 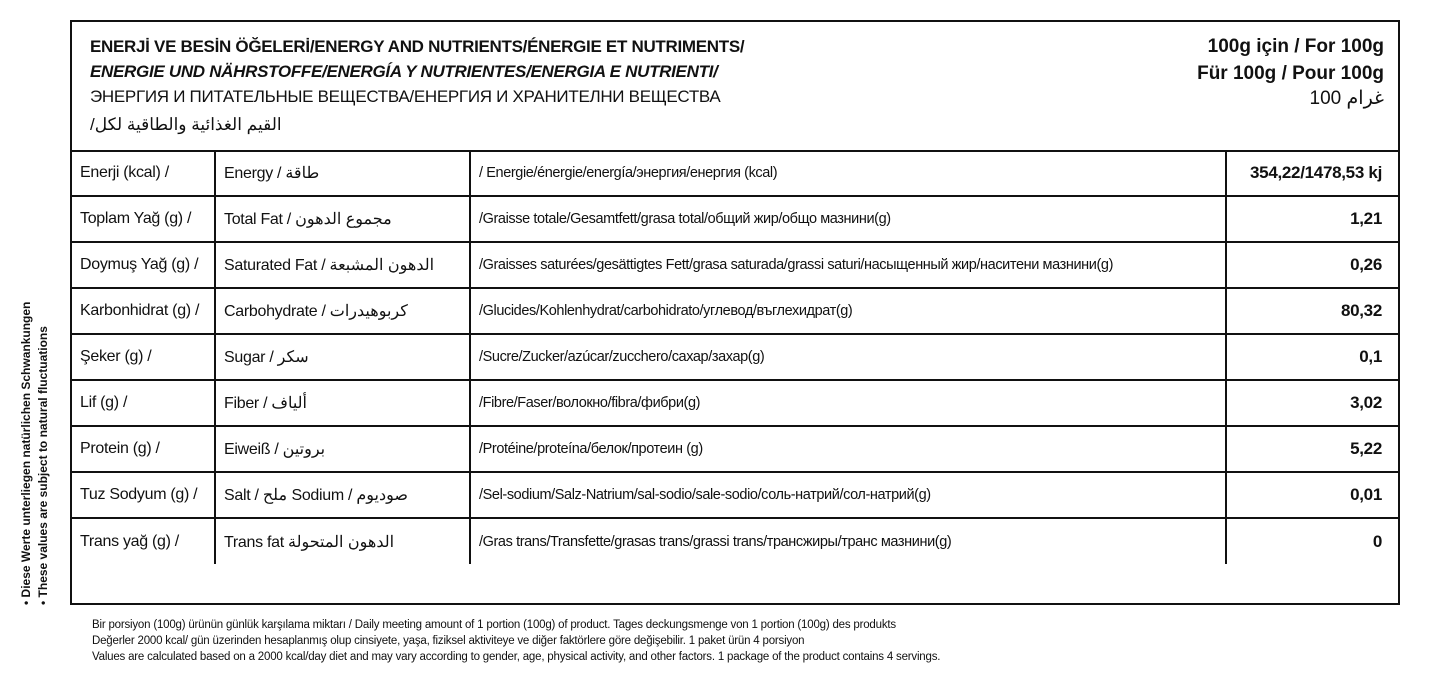 I want to click on nutrient-value: 3,02, so click(x=1366, y=402).